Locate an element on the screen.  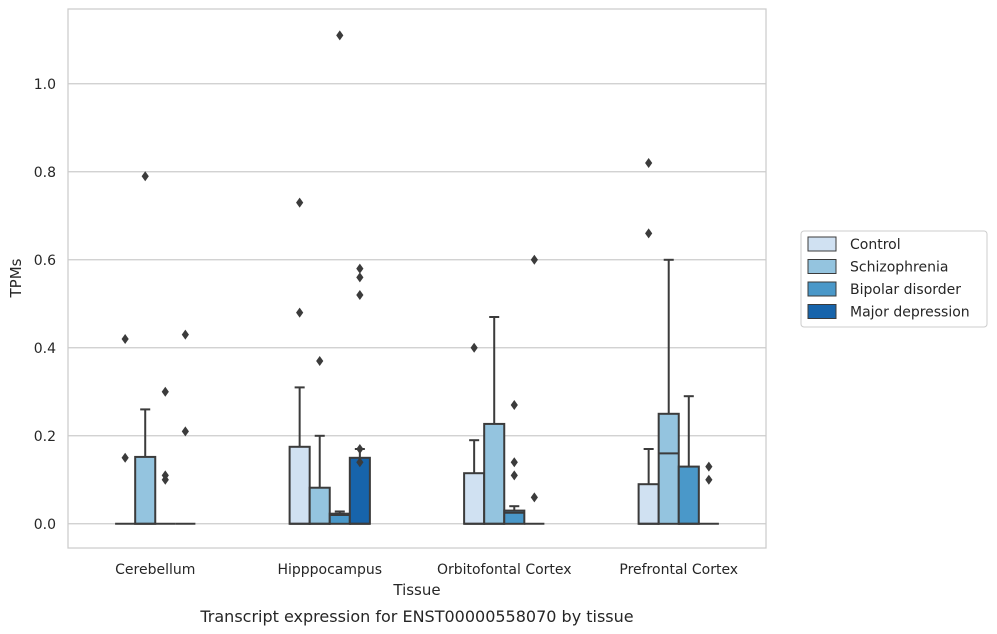
x-tick-label: Hipppocampus is located at coordinates (329, 570).